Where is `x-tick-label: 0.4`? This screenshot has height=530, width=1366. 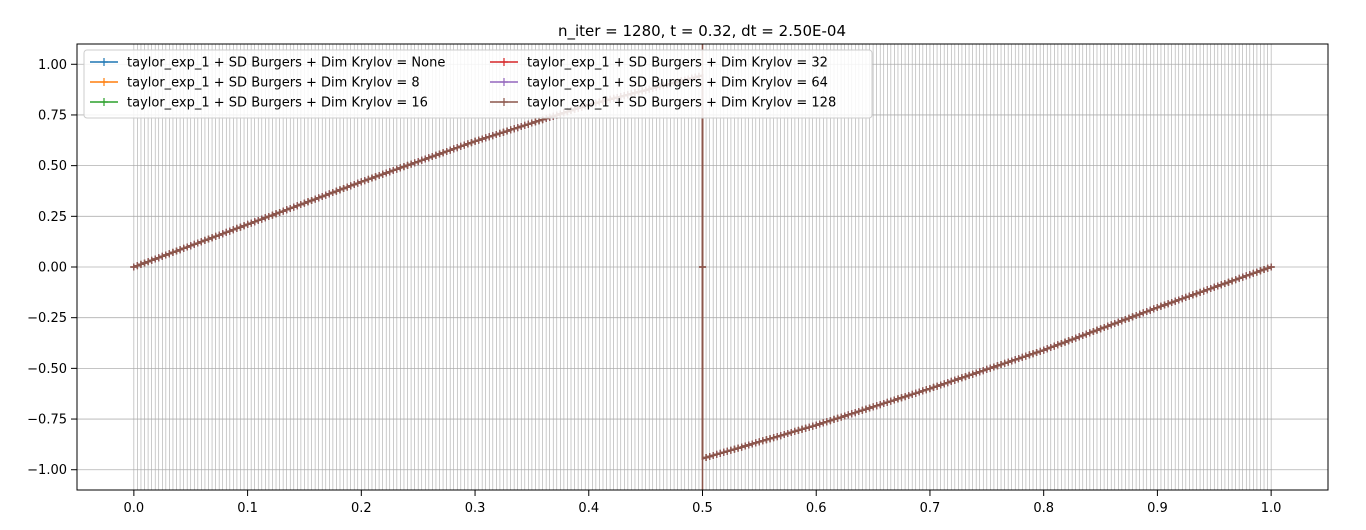
x-tick-label: 0.4 is located at coordinates (588, 508).